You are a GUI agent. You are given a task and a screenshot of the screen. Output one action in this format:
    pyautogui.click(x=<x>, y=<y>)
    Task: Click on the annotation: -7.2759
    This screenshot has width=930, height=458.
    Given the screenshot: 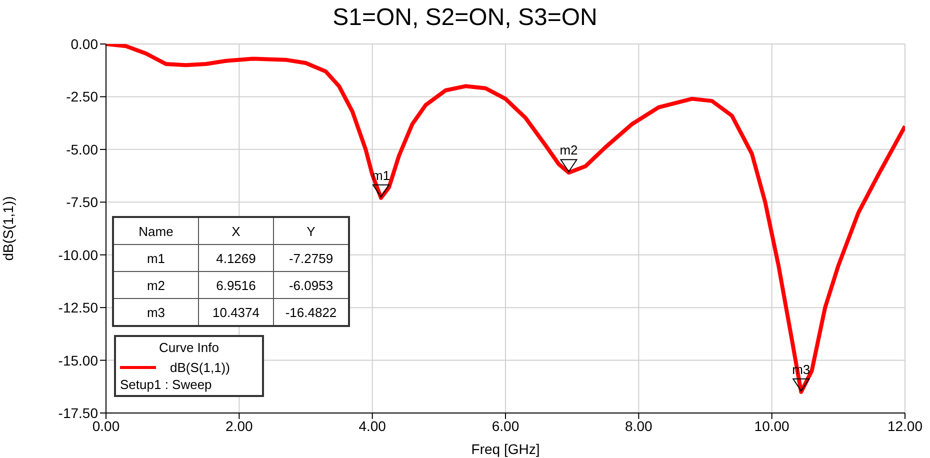 What is the action you would take?
    pyautogui.click(x=311, y=258)
    